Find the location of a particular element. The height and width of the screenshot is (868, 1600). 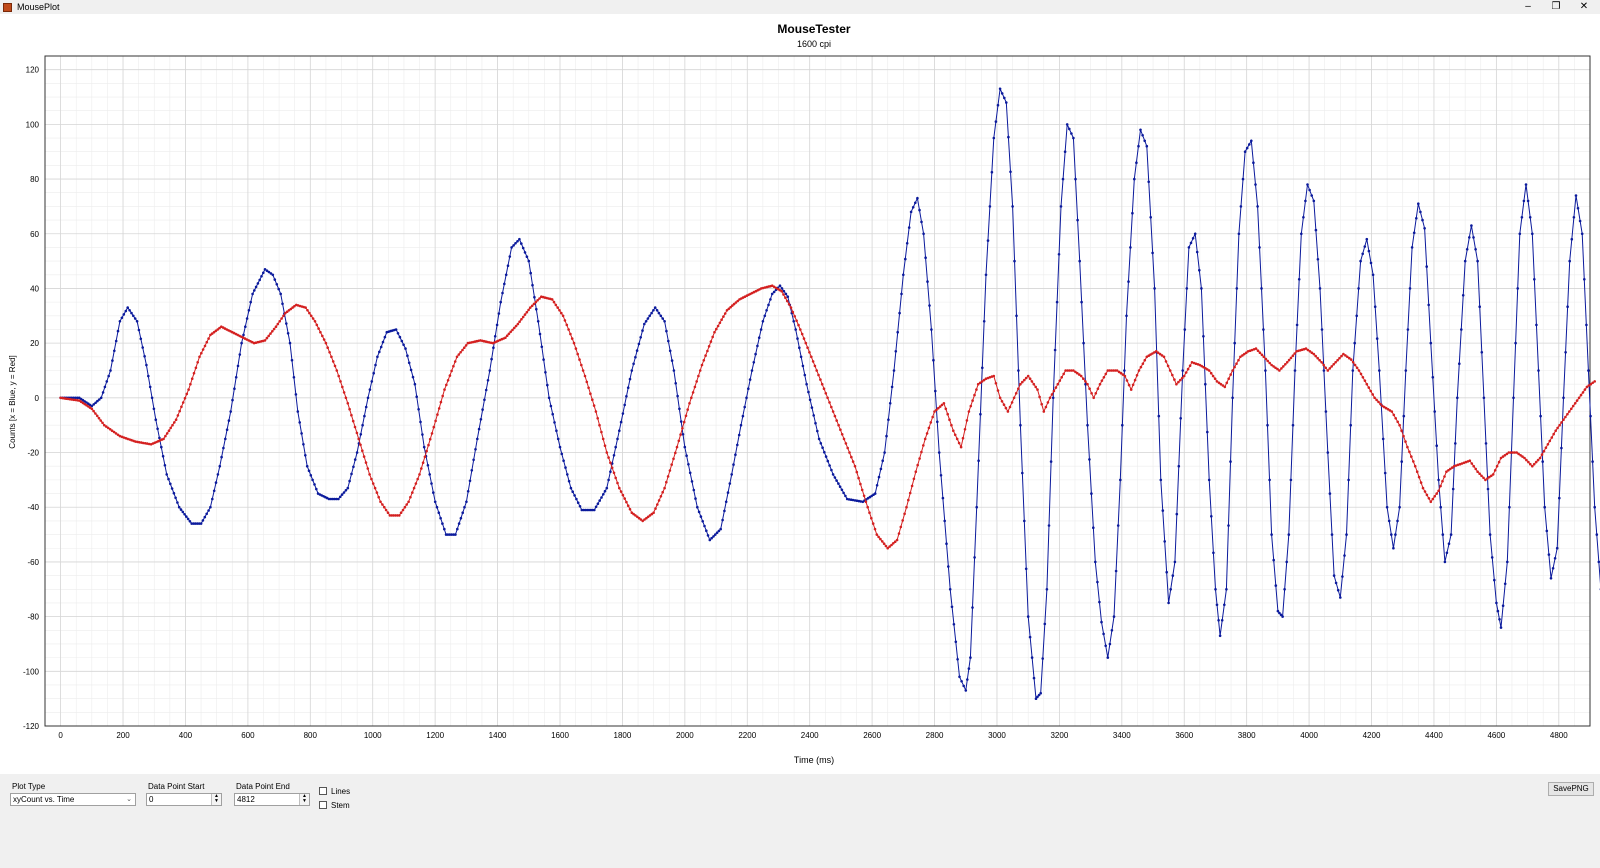

close-icon: ✕ is located at coordinates (1584, 6).